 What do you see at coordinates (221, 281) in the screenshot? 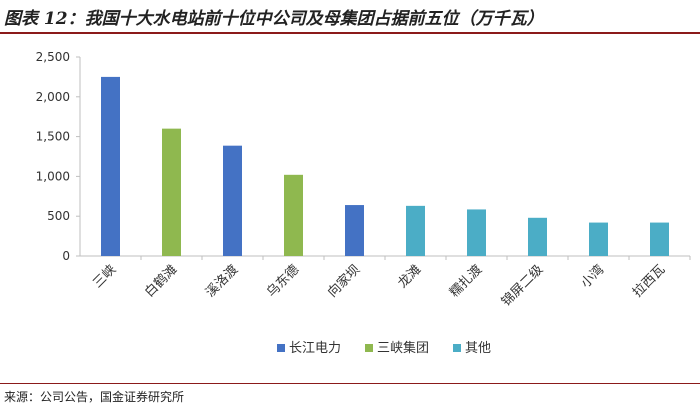
I see `category-label: 溪洛渡` at bounding box center [221, 281].